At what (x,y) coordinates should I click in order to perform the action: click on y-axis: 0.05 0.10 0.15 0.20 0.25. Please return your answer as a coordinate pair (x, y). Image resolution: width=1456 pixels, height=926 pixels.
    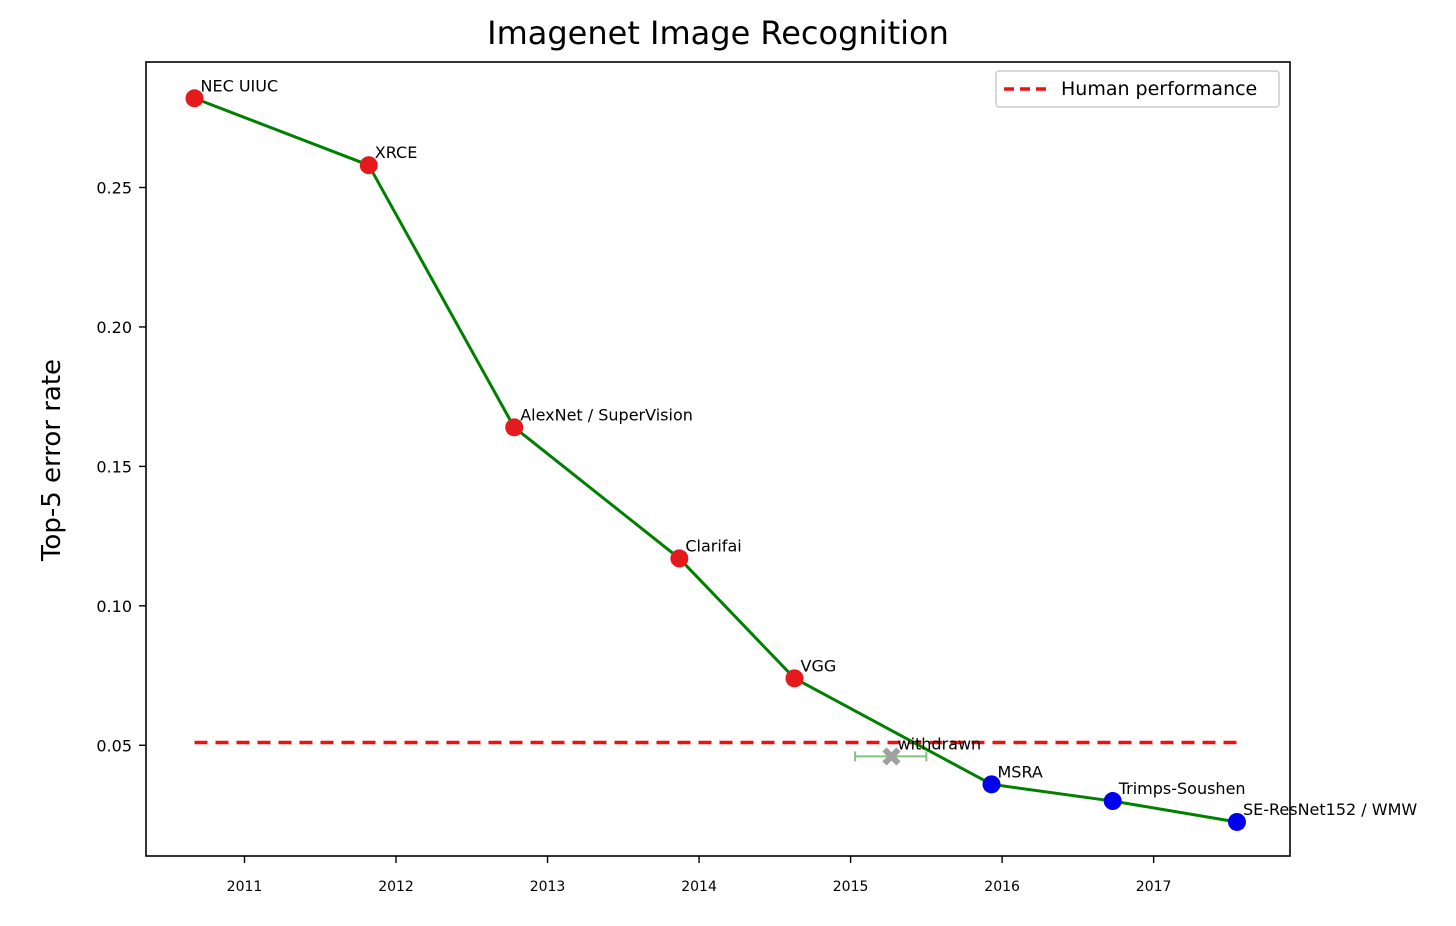
    Looking at the image, I should click on (121, 467).